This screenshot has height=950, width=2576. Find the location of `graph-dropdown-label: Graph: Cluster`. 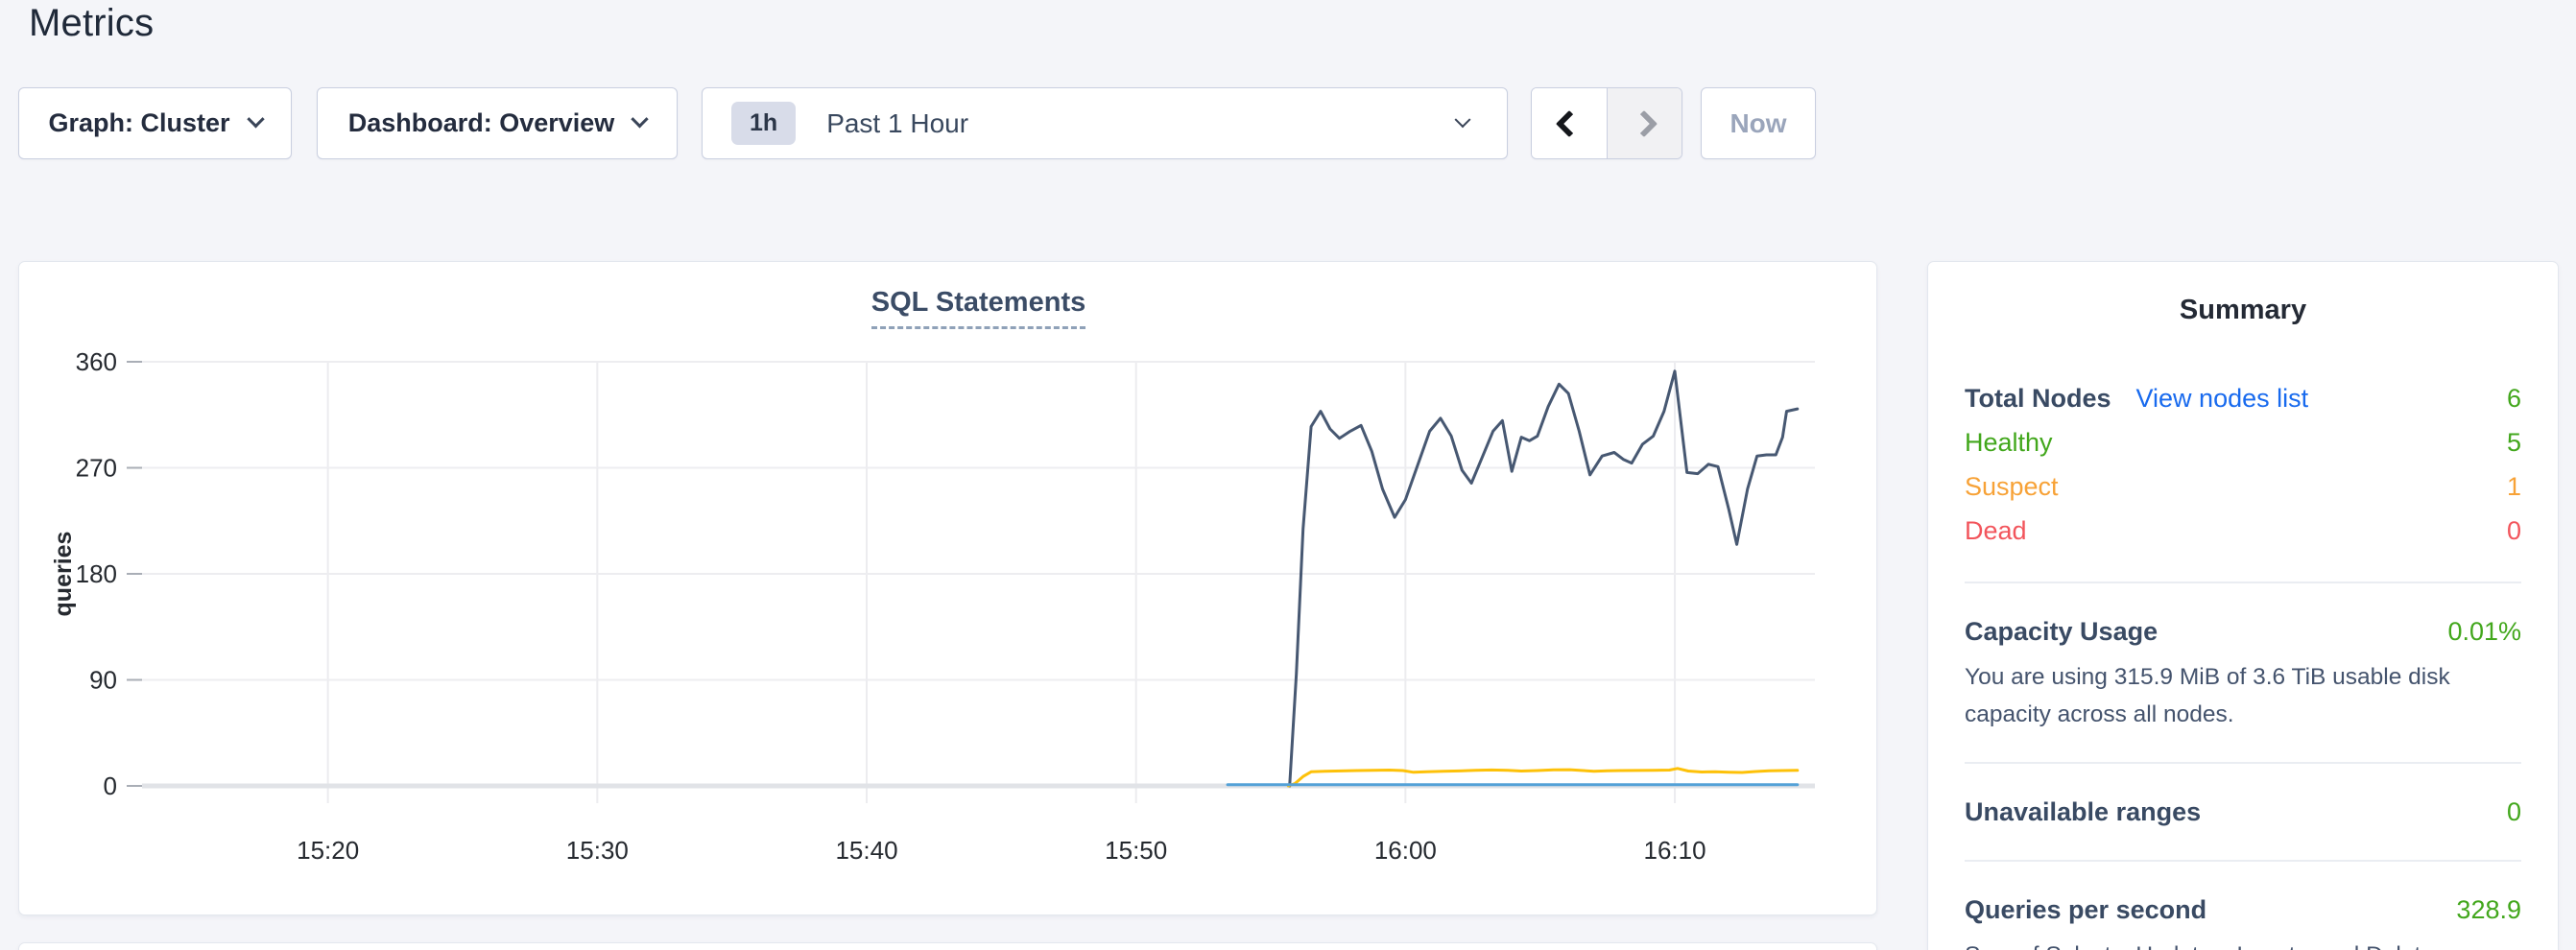

graph-dropdown-label: Graph: Cluster is located at coordinates (139, 122).